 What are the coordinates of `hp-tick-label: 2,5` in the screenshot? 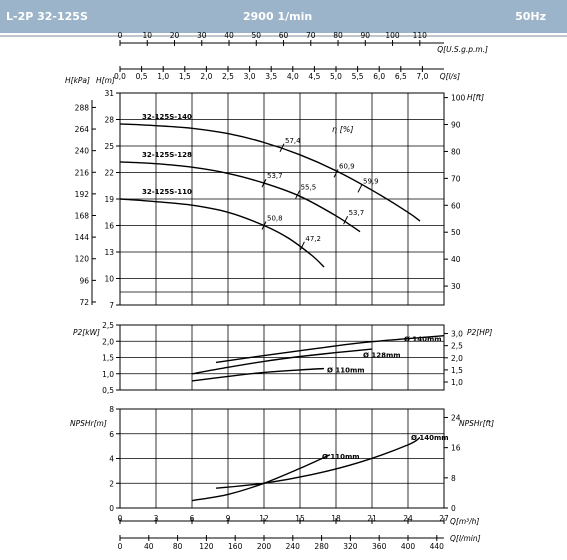 It's located at (457, 346).